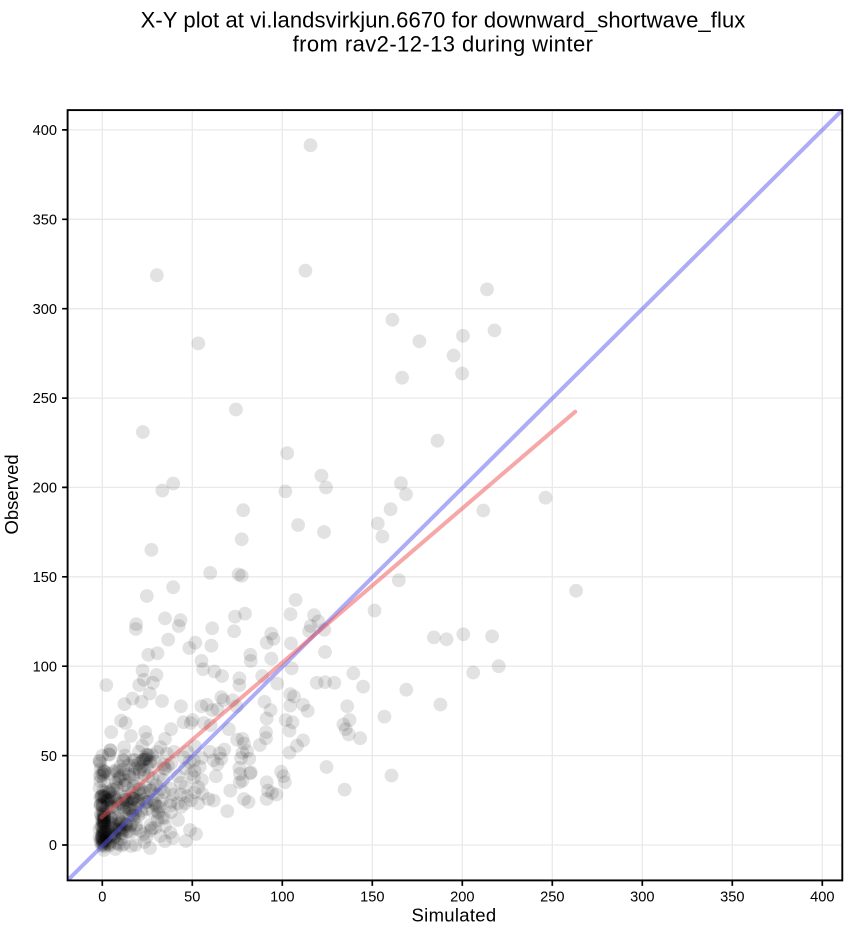  Describe the element at coordinates (11, 494) in the screenshot. I see `svg-text: Observed` at that location.